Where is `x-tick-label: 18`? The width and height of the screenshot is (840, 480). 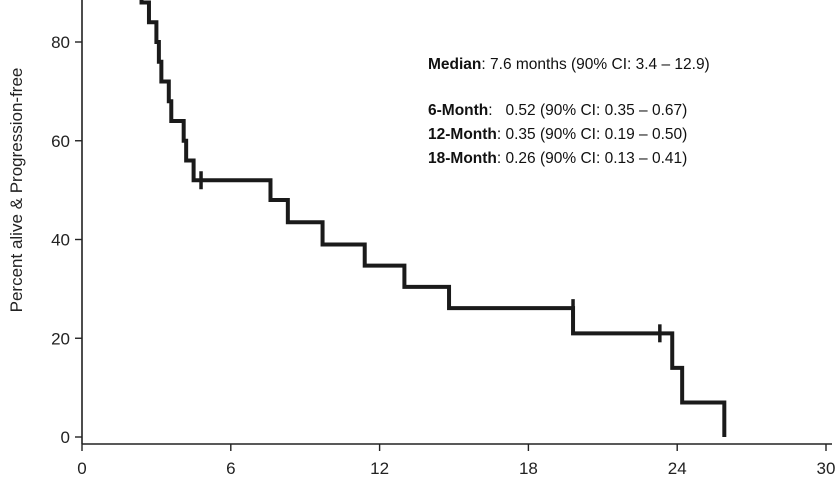 x-tick-label: 18 is located at coordinates (528, 468).